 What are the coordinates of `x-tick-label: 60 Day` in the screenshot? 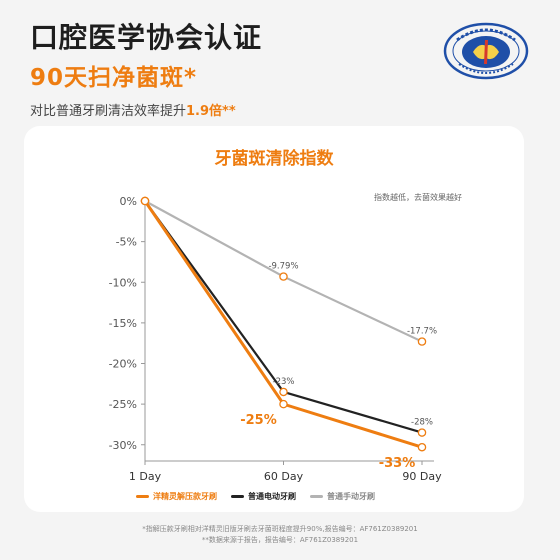 It's located at (284, 476).